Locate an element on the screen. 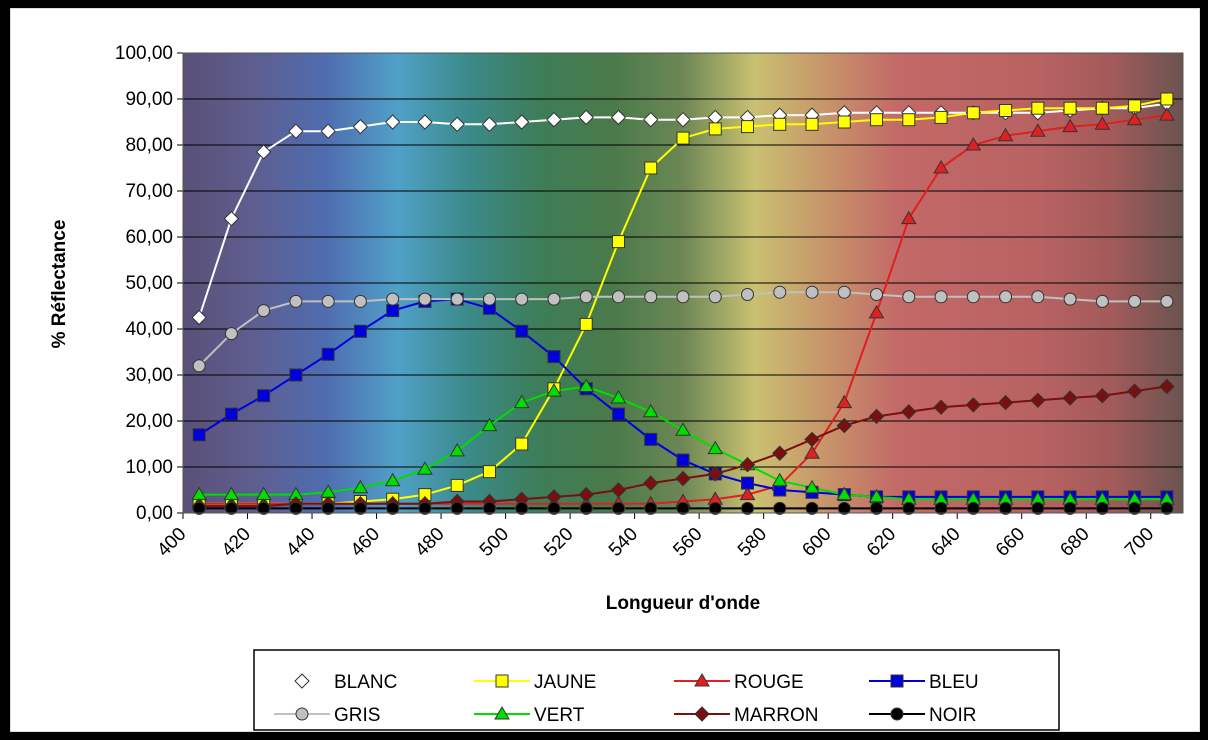 The width and height of the screenshot is (1208, 740). x-tick-label: 580 is located at coordinates (752, 542).